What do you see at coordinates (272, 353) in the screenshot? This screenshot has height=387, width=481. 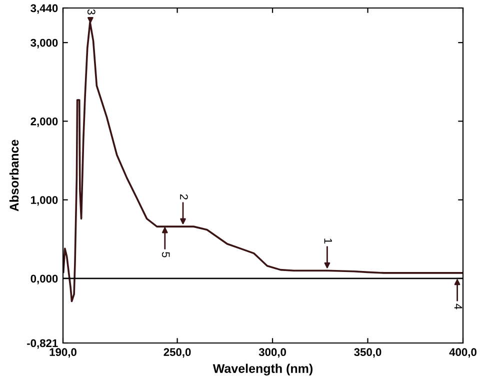 I see `x-tick-label: 300,0` at bounding box center [272, 353].